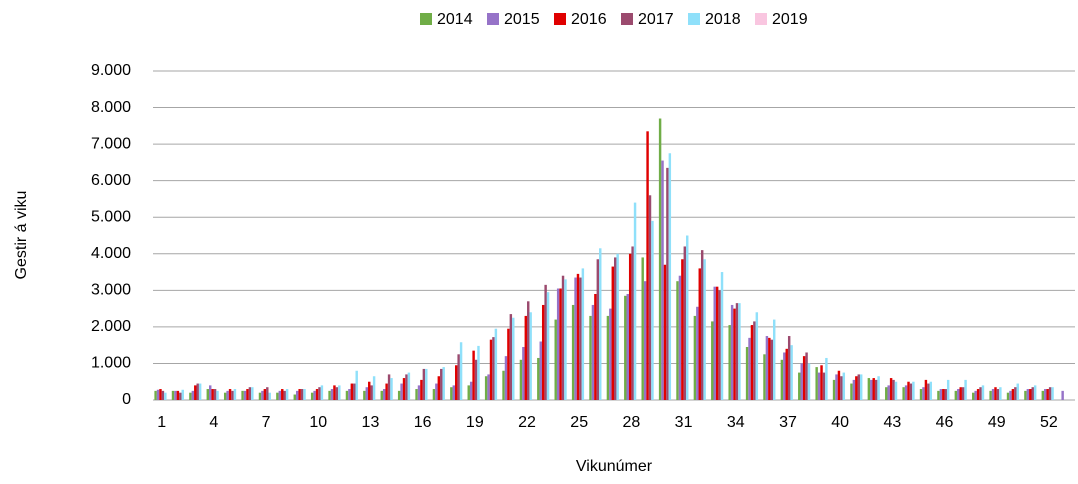 The width and height of the screenshot is (1078, 484). What do you see at coordinates (892, 422) in the screenshot?
I see `x-tick-label: 43` at bounding box center [892, 422].